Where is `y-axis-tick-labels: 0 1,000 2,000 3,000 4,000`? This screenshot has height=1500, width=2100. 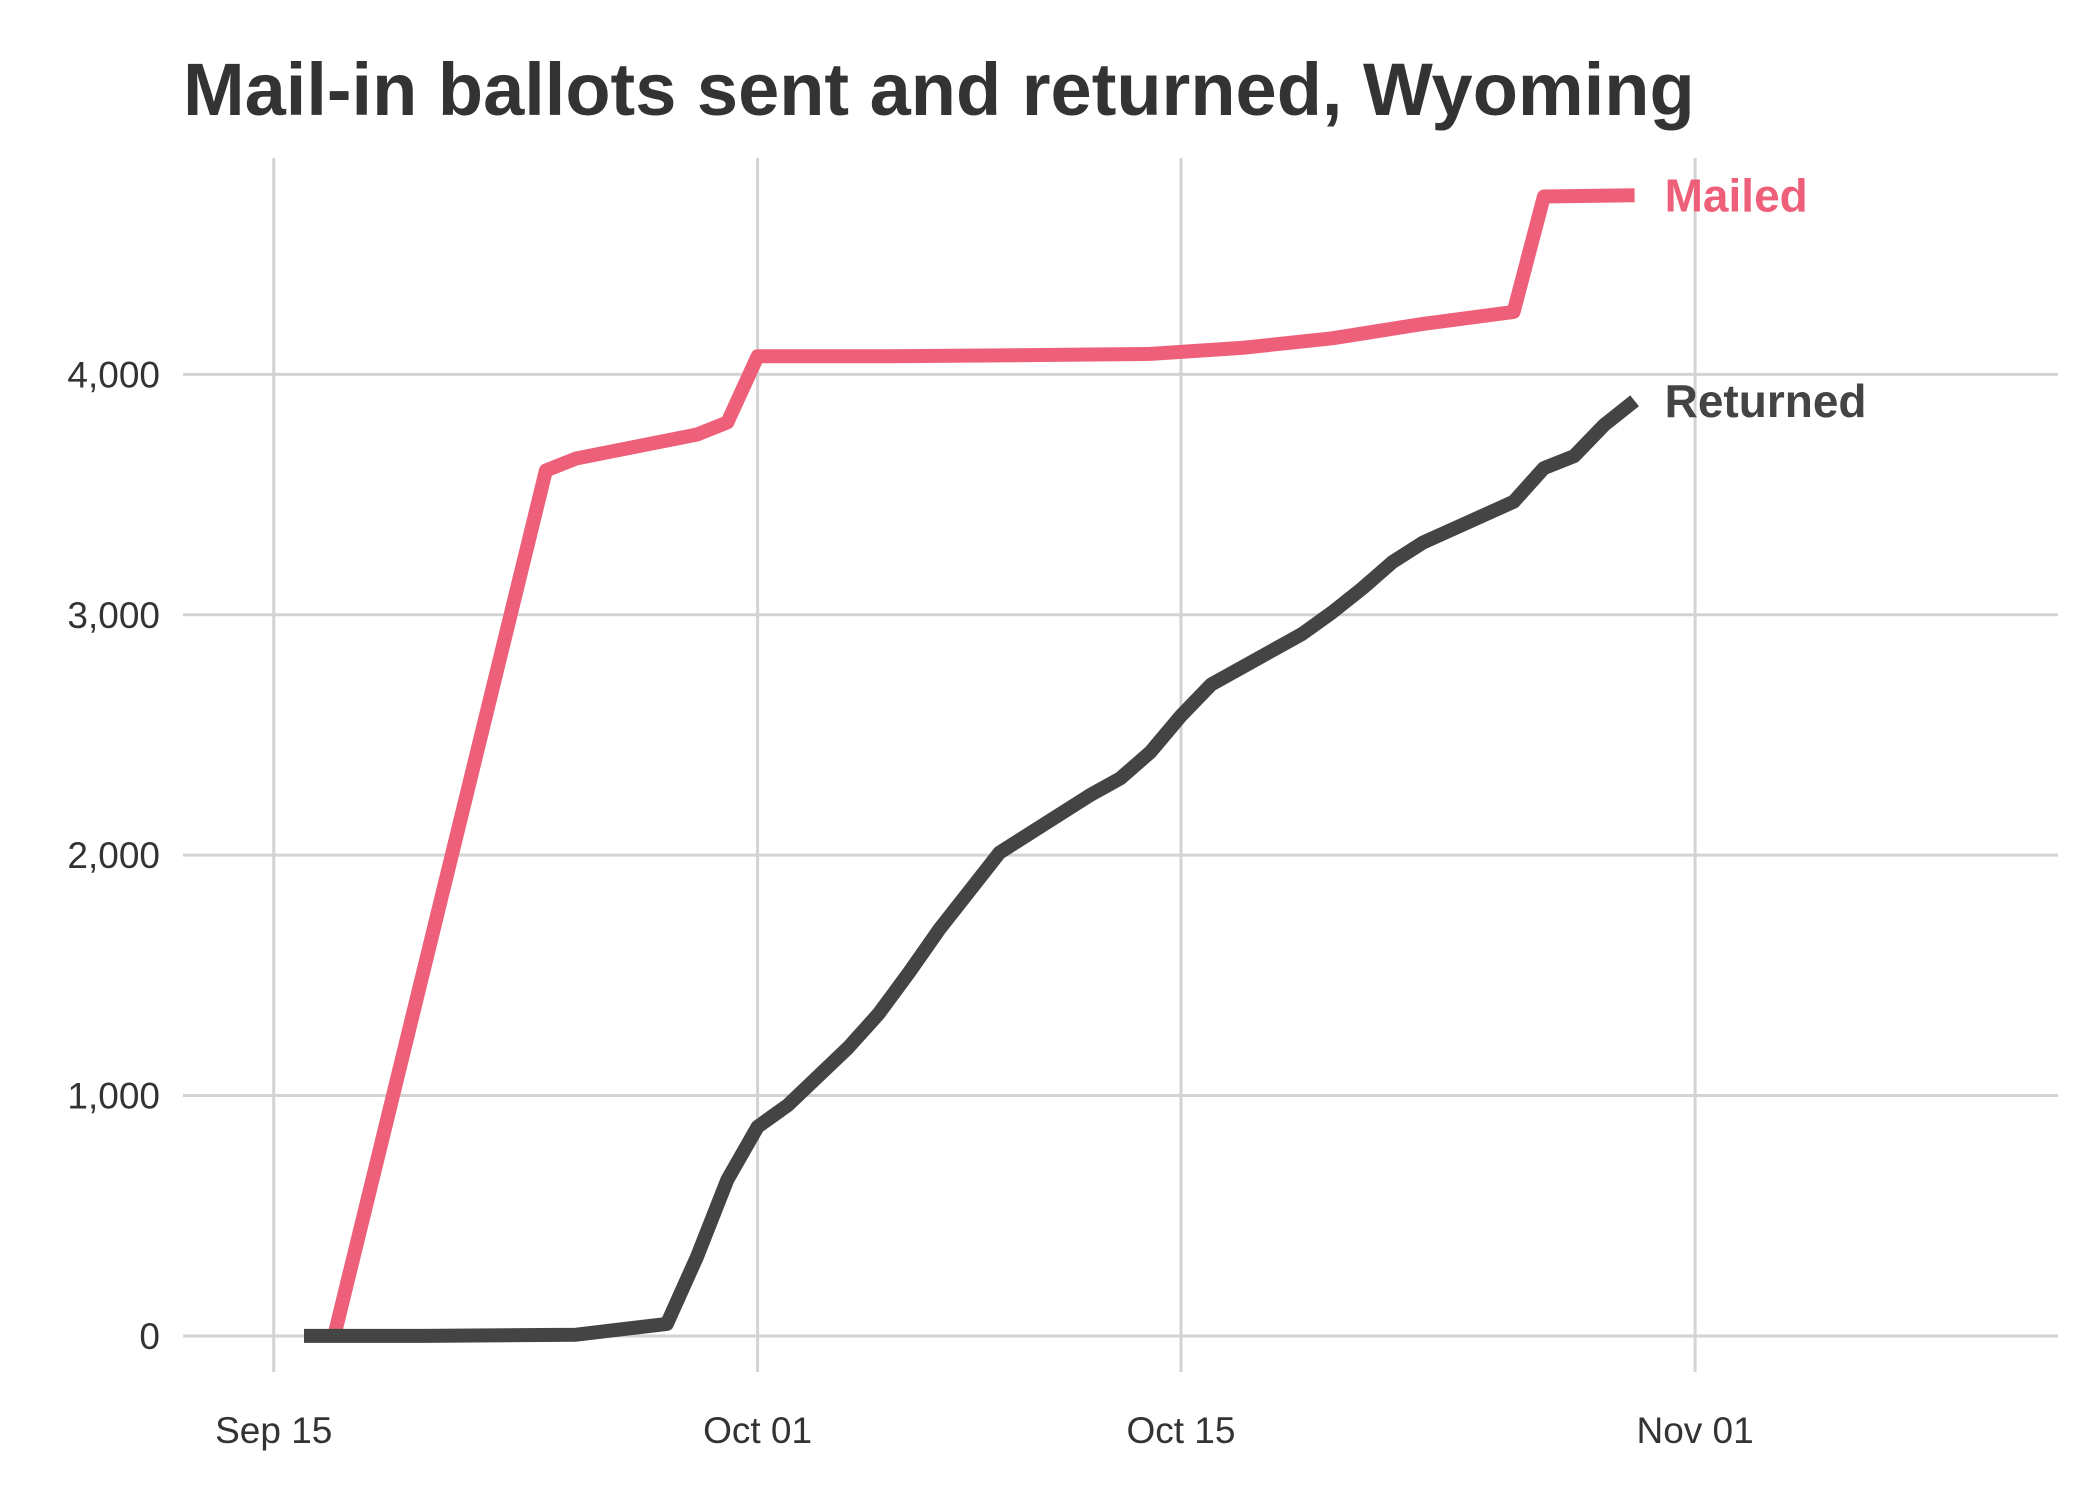 y-axis-tick-labels: 0 1,000 2,000 3,000 4,000 is located at coordinates (113, 855).